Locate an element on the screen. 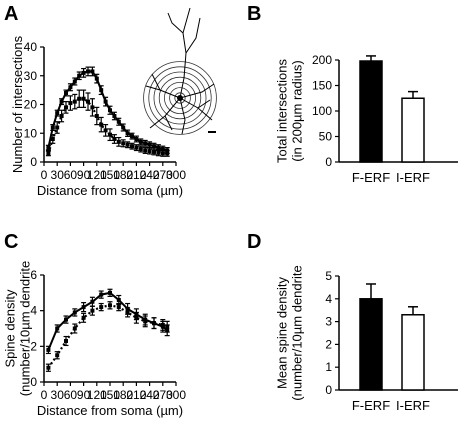 This screenshot has height=443, width=474. y-tick-label: 2 is located at coordinates (328, 344).